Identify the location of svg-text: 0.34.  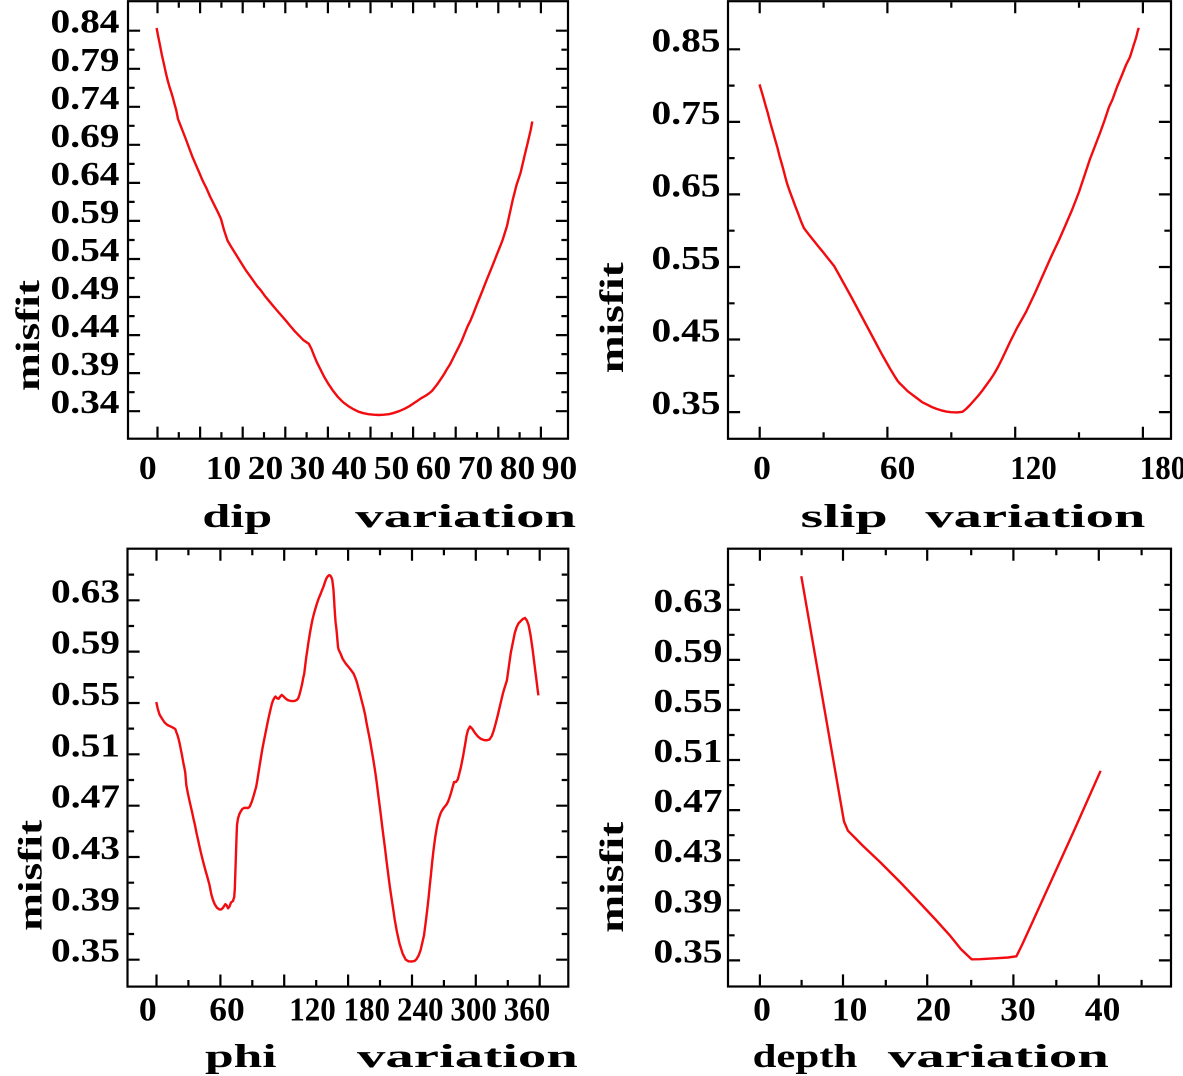
(85, 402).